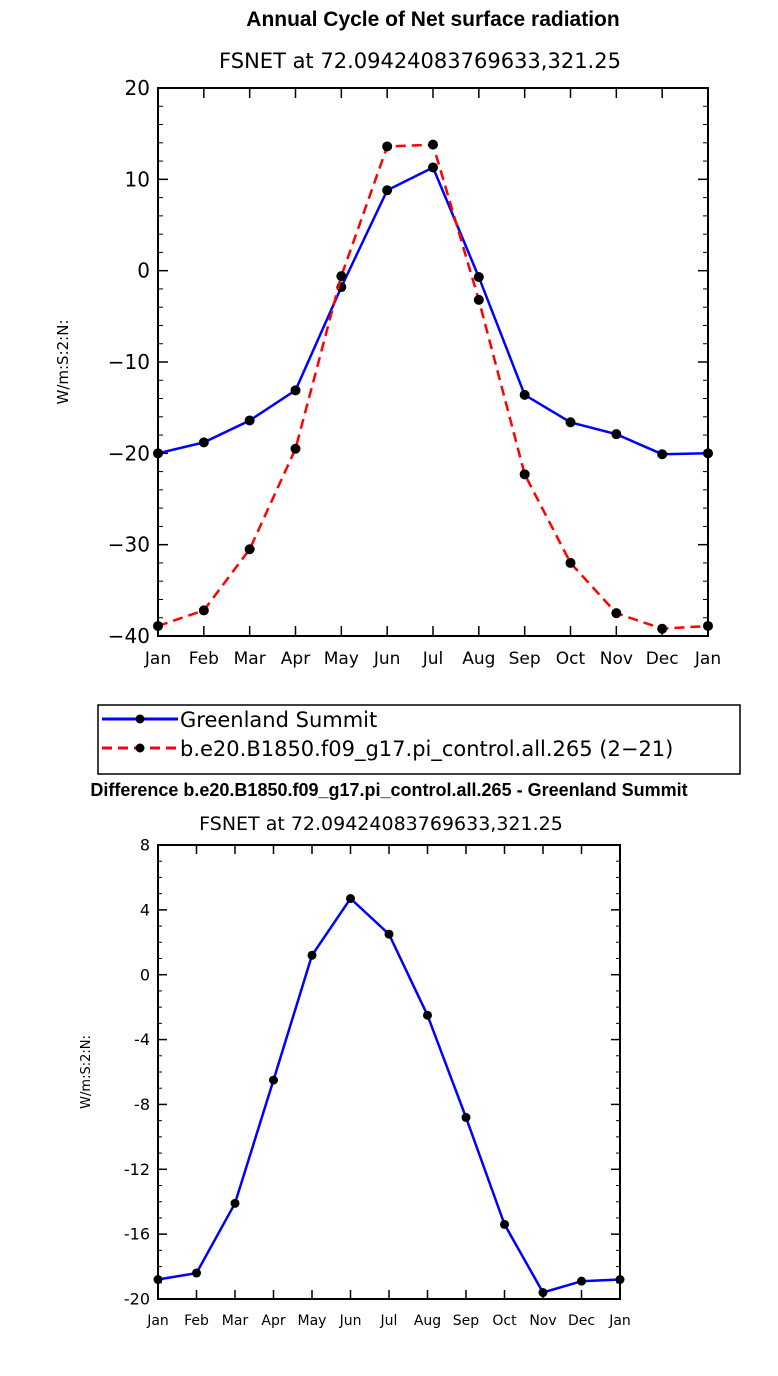  I want to click on chart1-xtick-label: Jun, so click(387, 659).